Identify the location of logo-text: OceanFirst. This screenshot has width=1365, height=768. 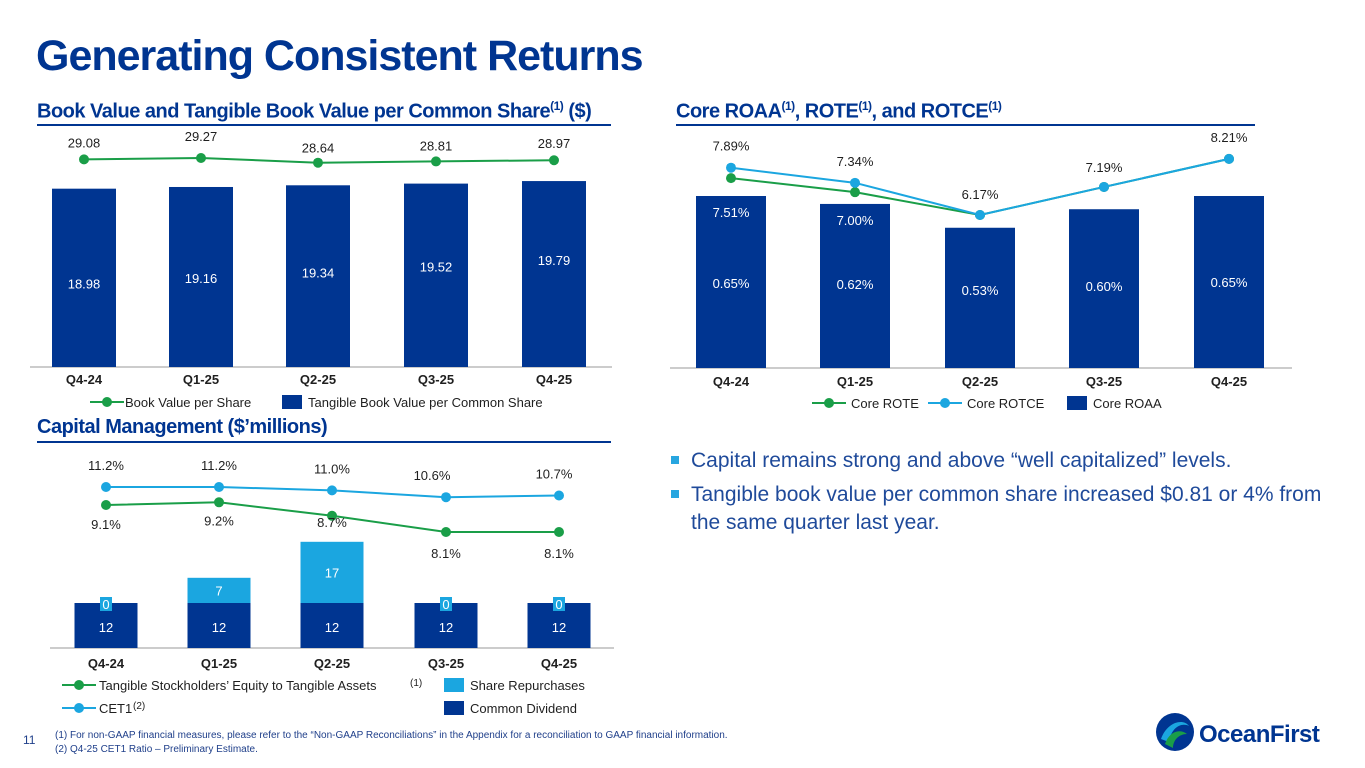
(1259, 734).